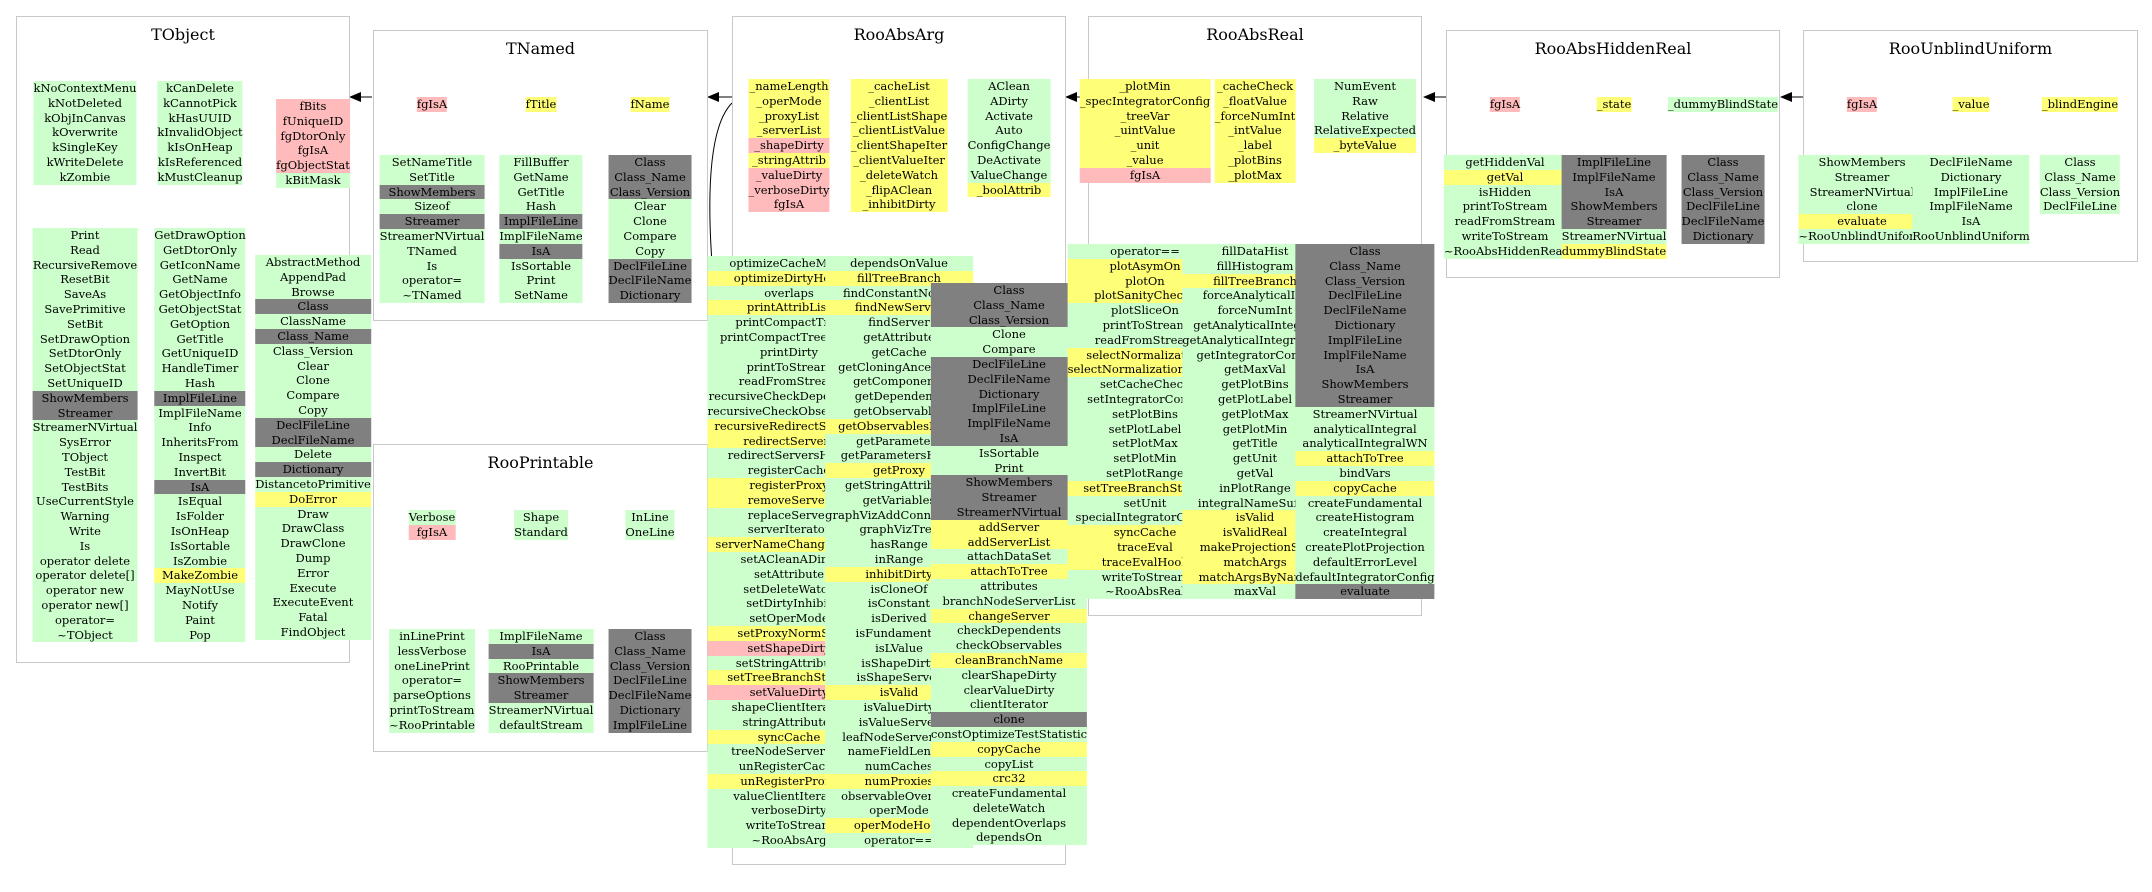 This screenshot has height=892, width=2152. What do you see at coordinates (200, 294) in the screenshot?
I see `class-member: GetObjectInfo` at bounding box center [200, 294].